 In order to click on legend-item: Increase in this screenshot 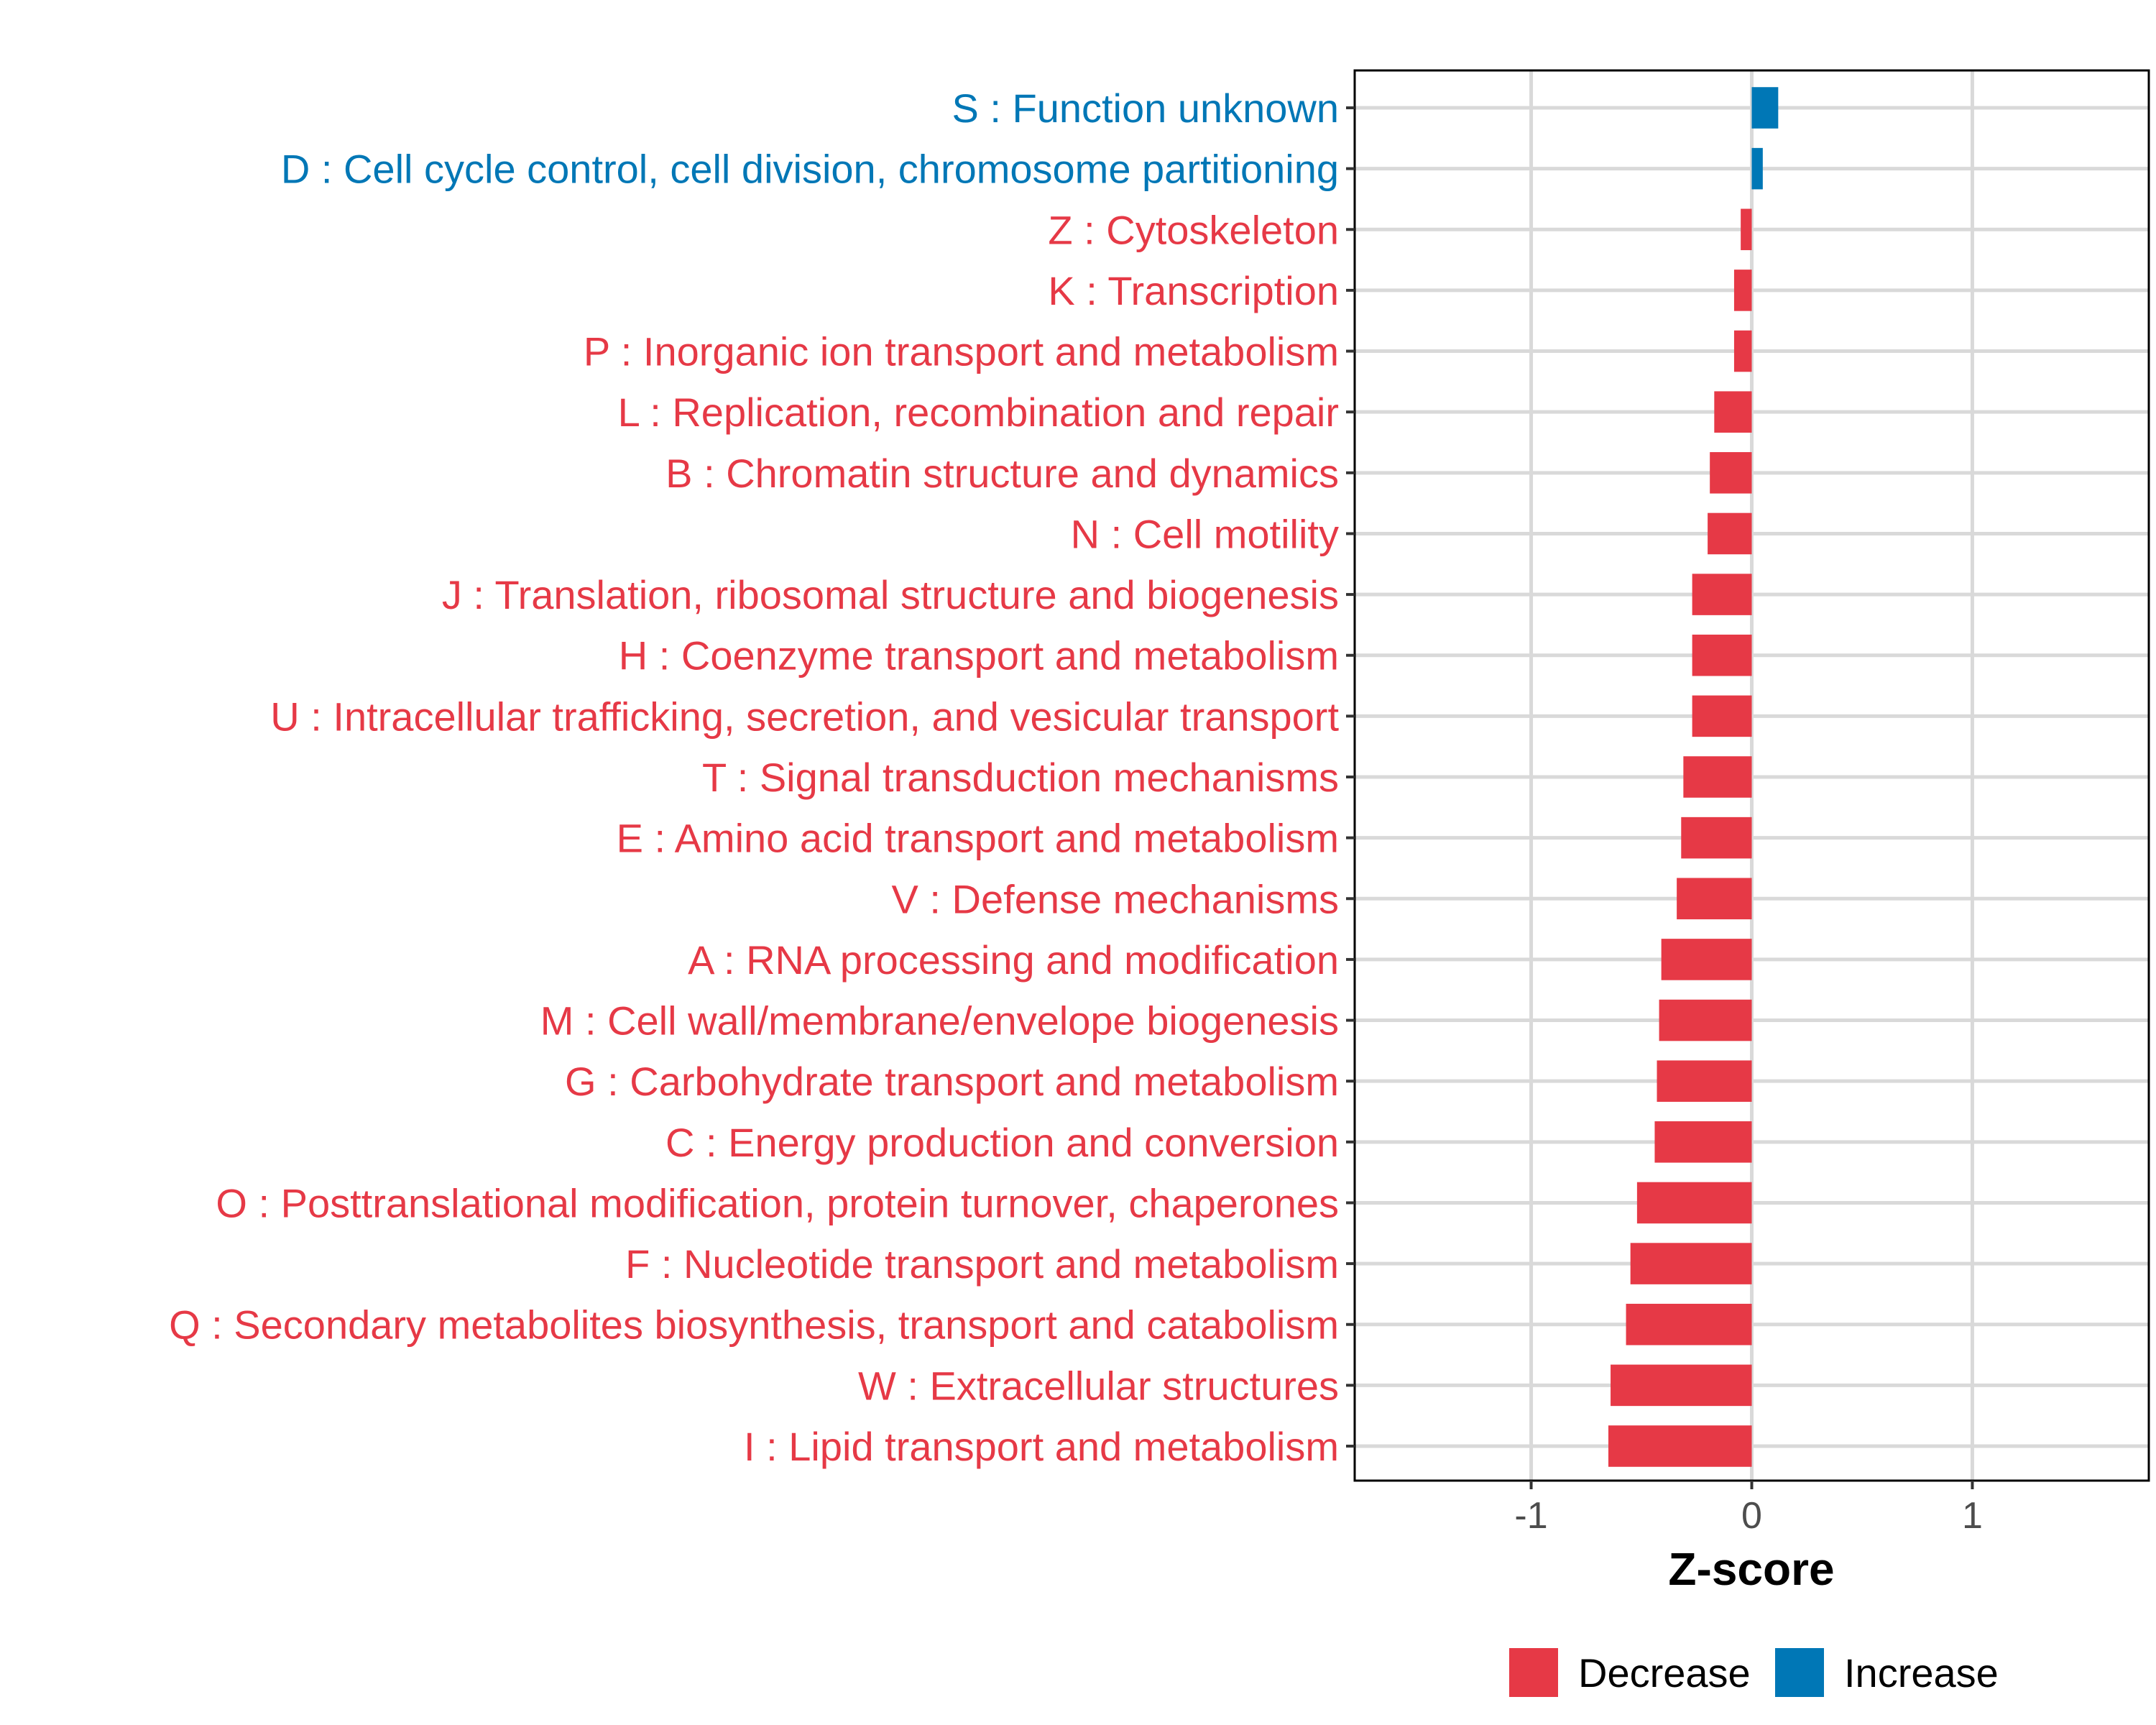, I will do `click(1887, 1672)`.